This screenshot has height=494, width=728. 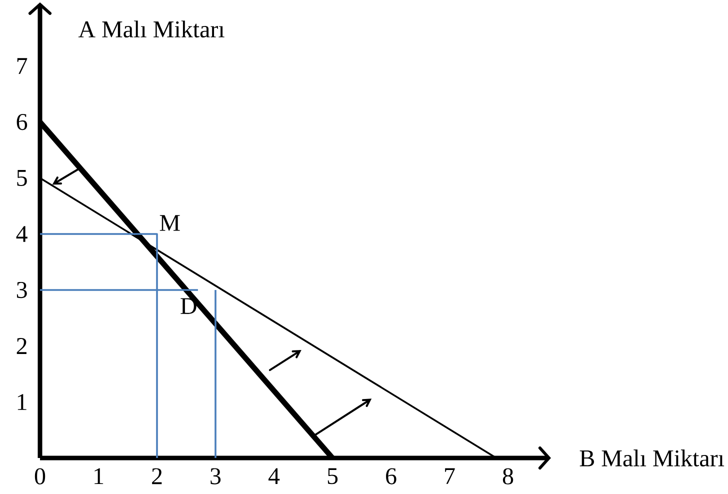 I want to click on x-axis-title: B Malı Miktarı, so click(x=652, y=458).